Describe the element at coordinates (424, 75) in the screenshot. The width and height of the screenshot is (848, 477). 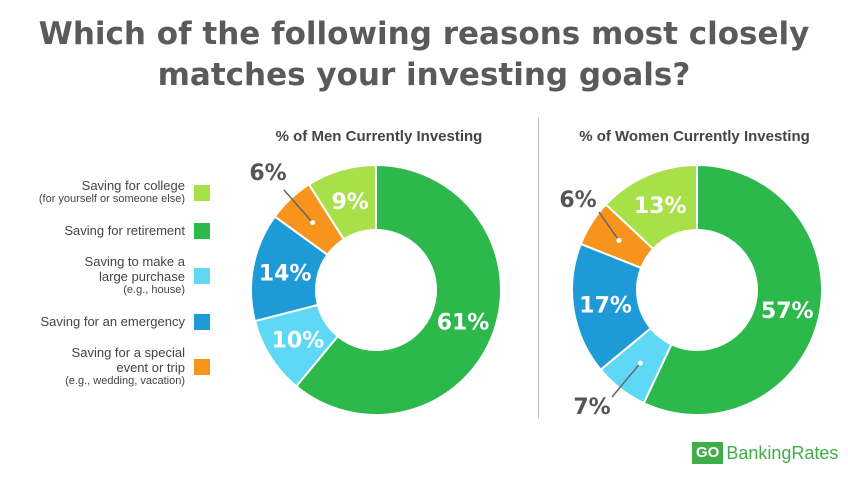
I see `chart-title-line-2: matches your investing goals?` at that location.